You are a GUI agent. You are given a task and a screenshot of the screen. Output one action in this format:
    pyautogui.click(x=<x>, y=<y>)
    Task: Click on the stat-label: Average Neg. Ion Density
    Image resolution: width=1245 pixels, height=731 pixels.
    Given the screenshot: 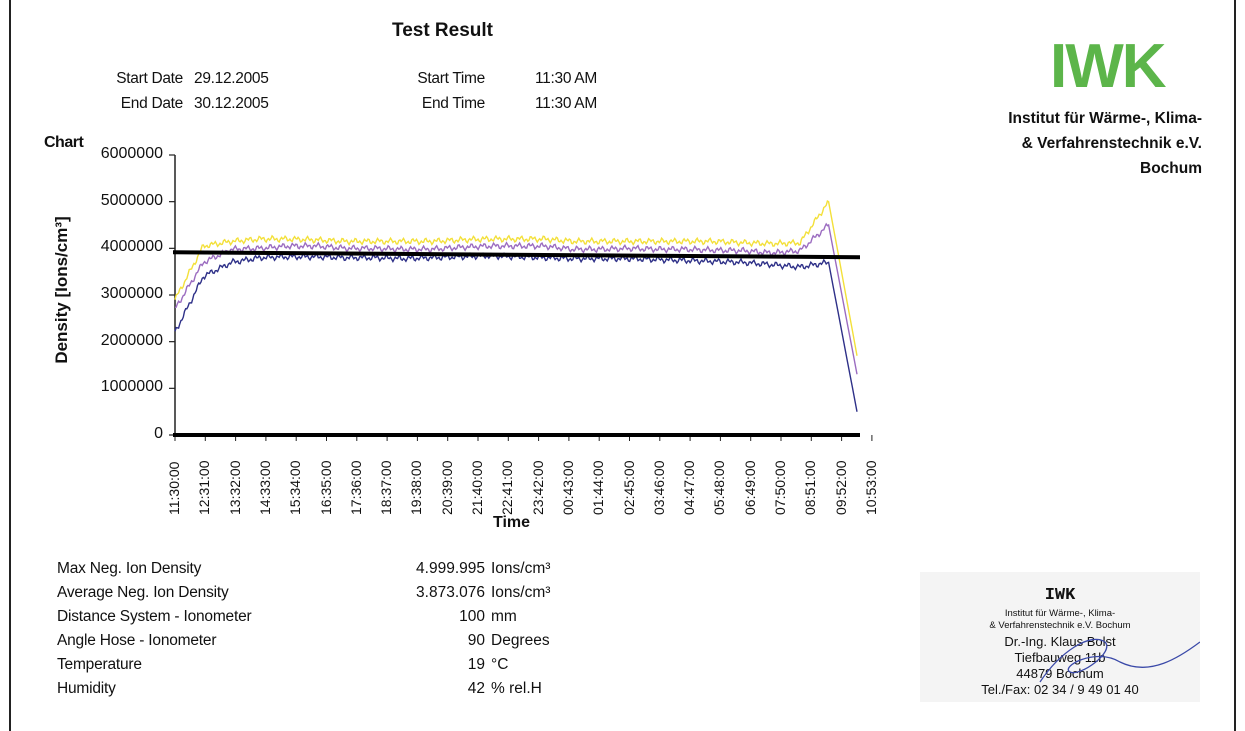 What is the action you would take?
    pyautogui.click(x=143, y=592)
    